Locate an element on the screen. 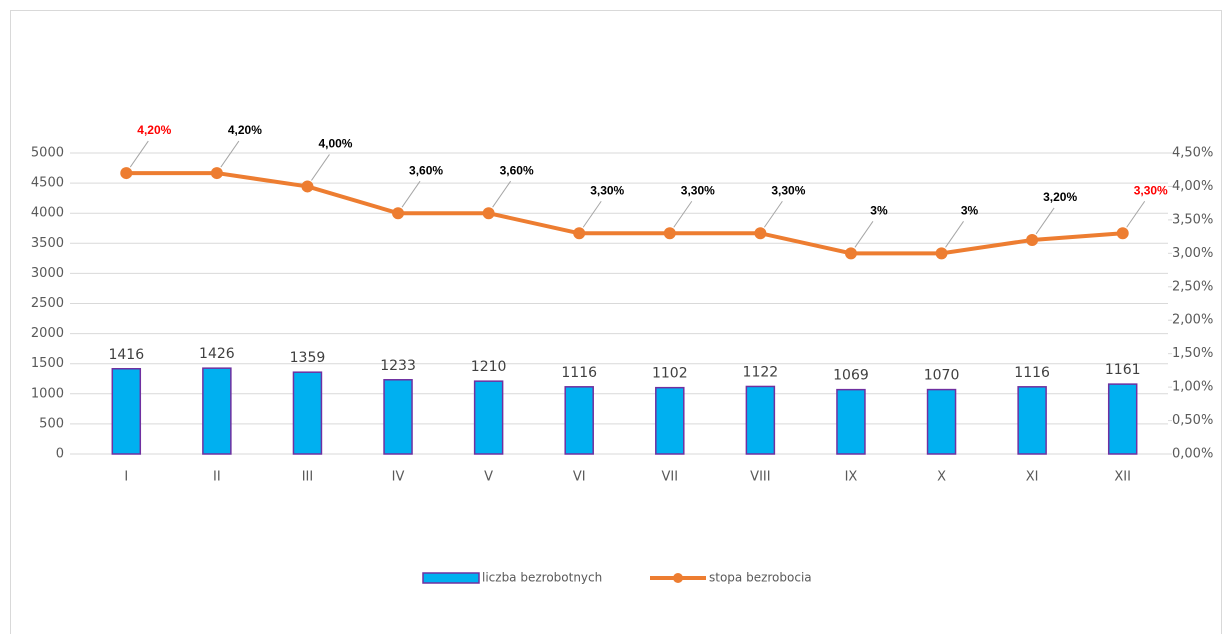 The height and width of the screenshot is (634, 1232). line-value-label: 4,00% is located at coordinates (335, 144).